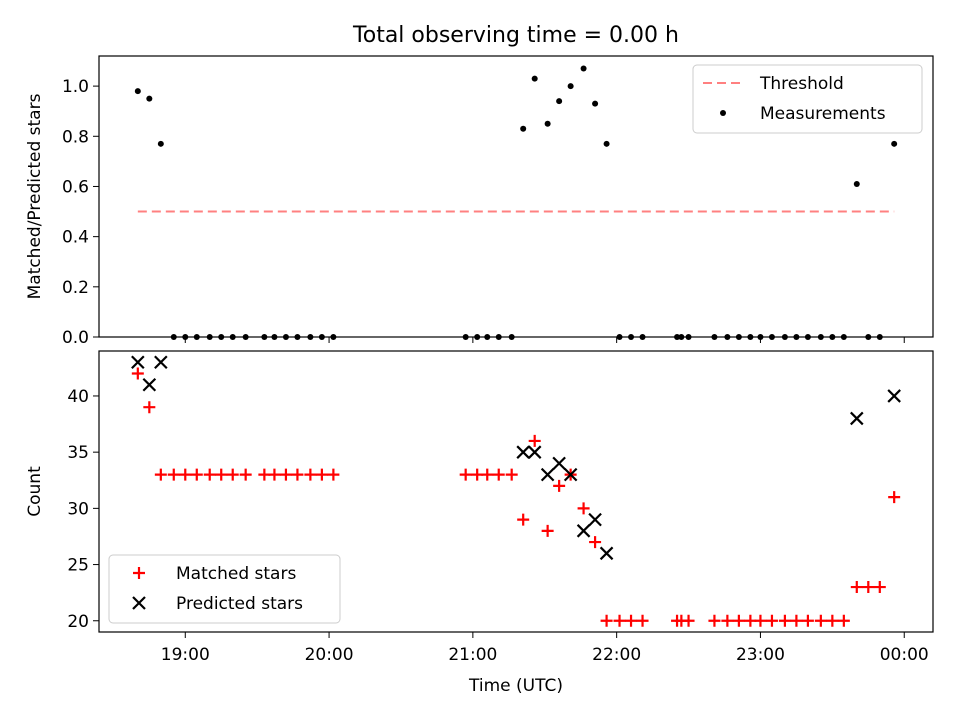 The height and width of the screenshot is (720, 960). What do you see at coordinates (472, 655) in the screenshot?
I see `x-tick-label: 21:00` at bounding box center [472, 655].